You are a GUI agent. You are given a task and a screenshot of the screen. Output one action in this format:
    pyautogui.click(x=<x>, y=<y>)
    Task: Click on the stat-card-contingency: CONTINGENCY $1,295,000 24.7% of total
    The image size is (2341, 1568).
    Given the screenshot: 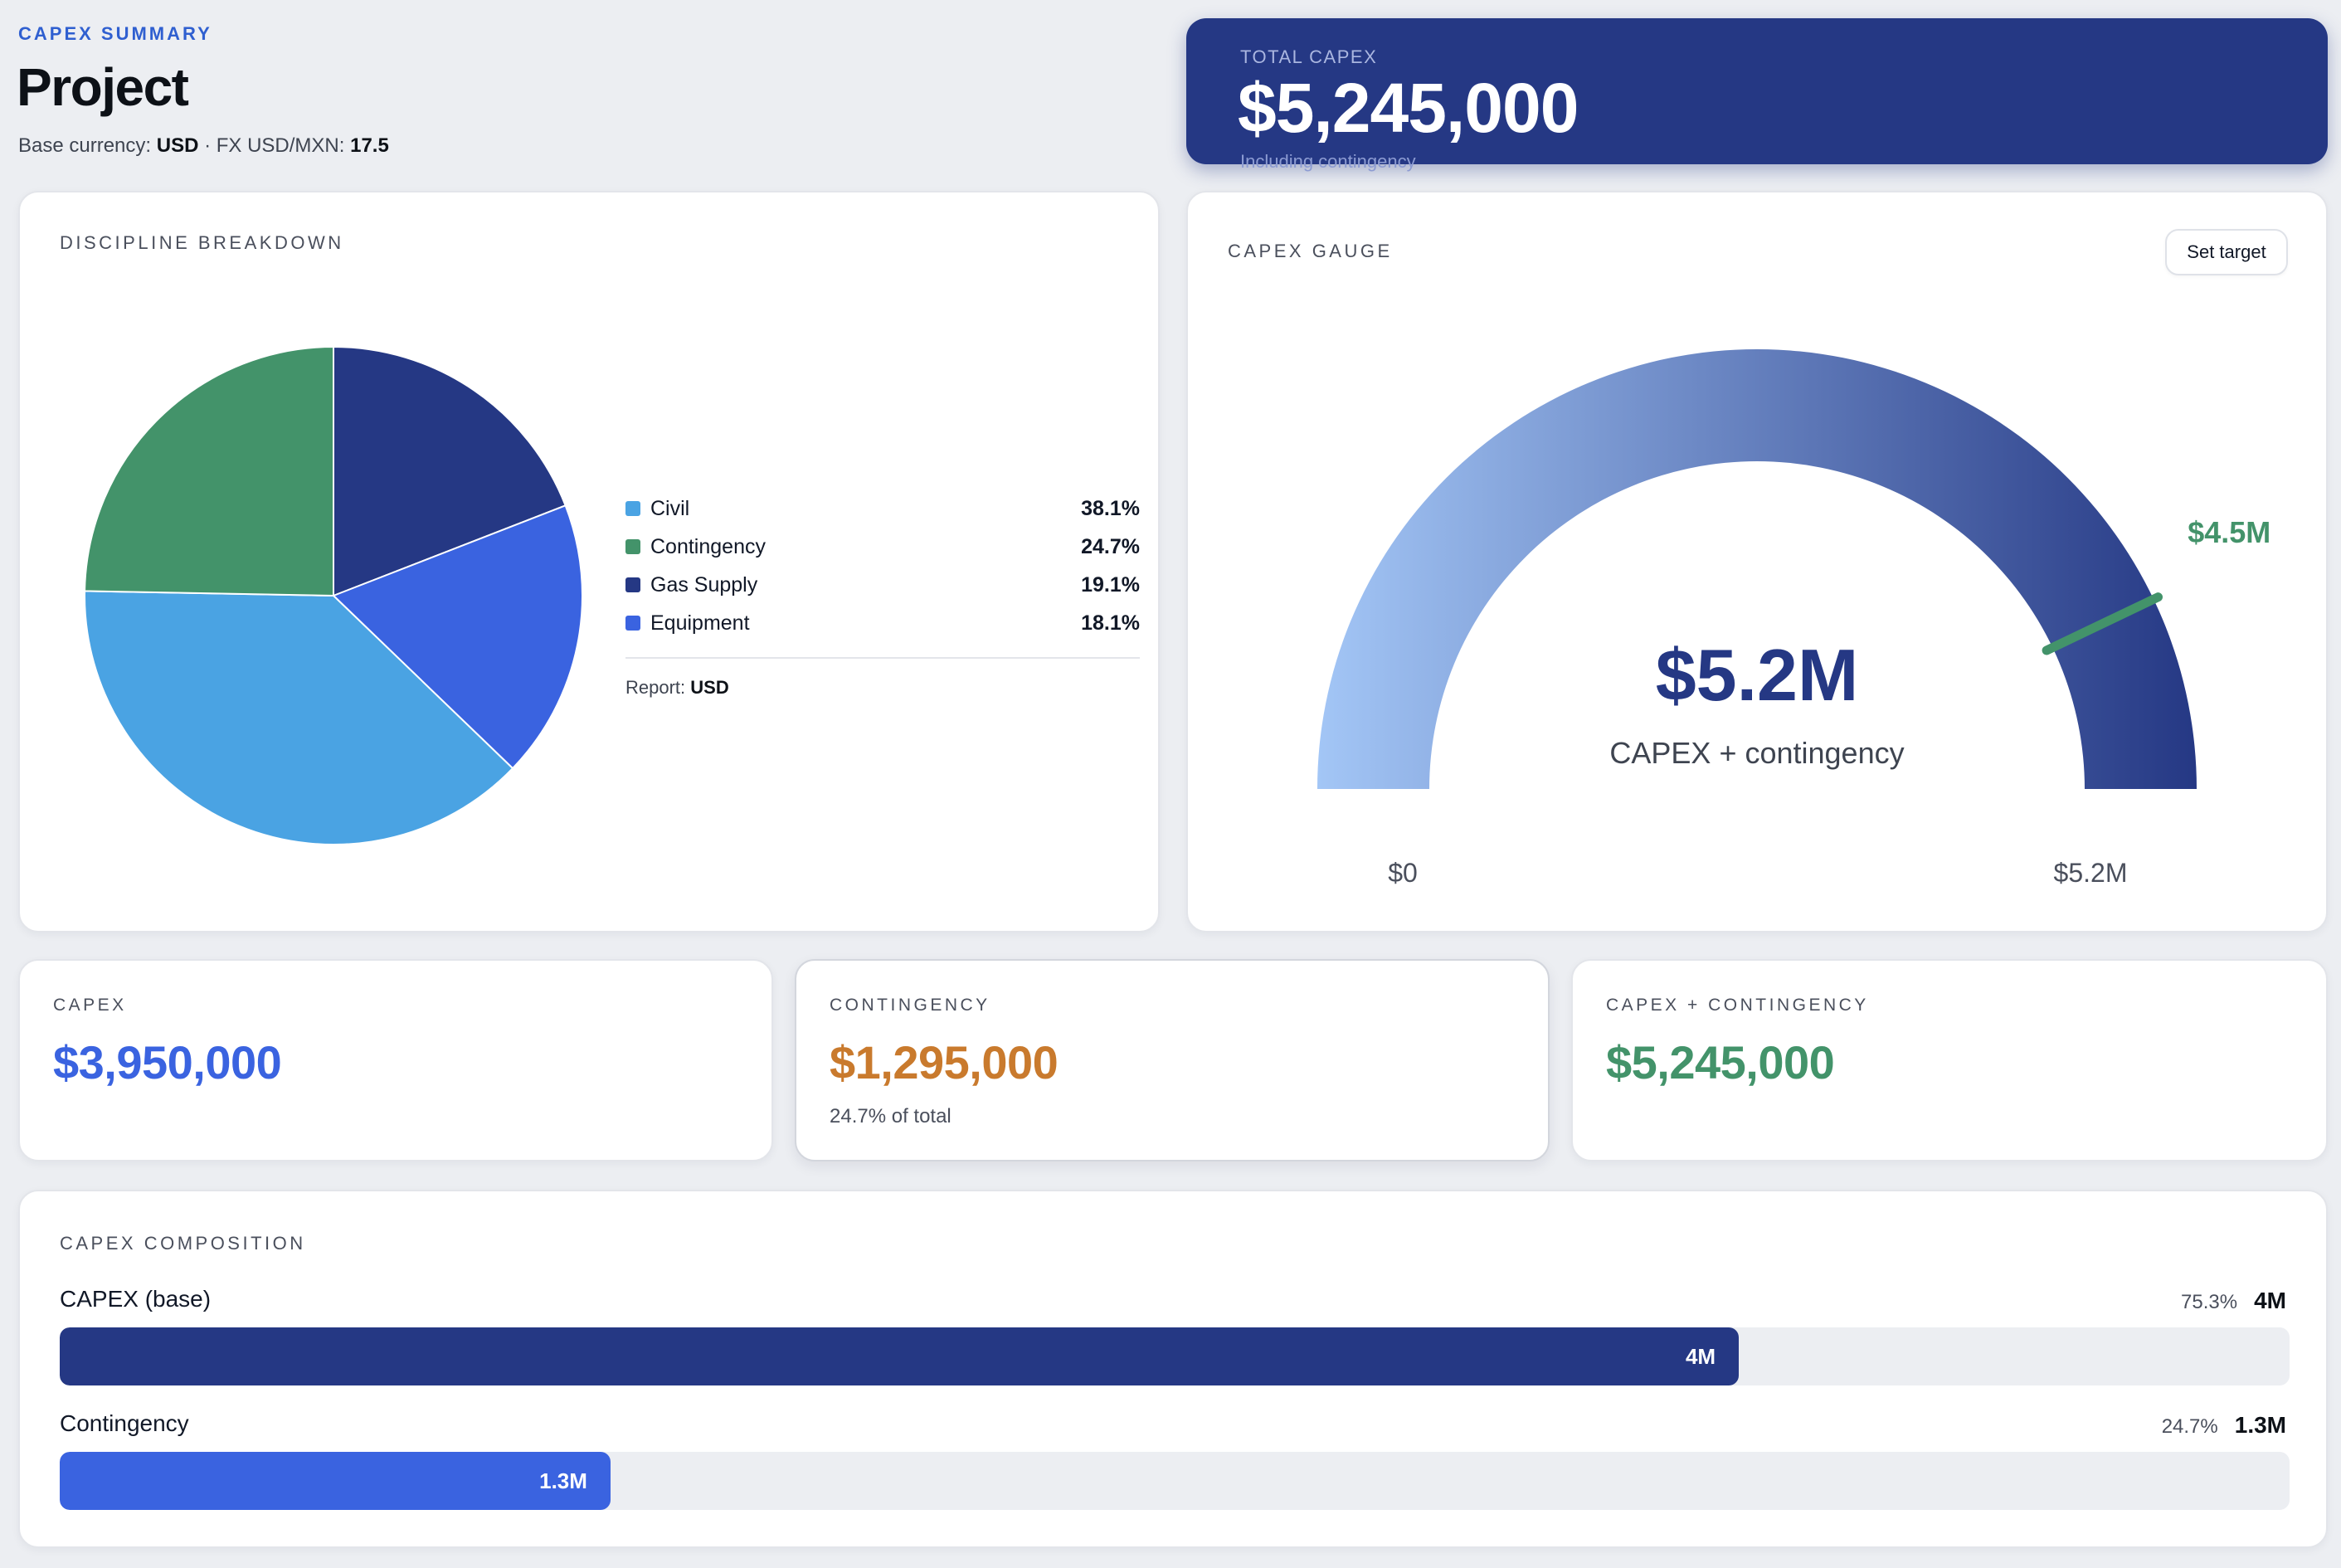 What is the action you would take?
    pyautogui.click(x=1172, y=1060)
    